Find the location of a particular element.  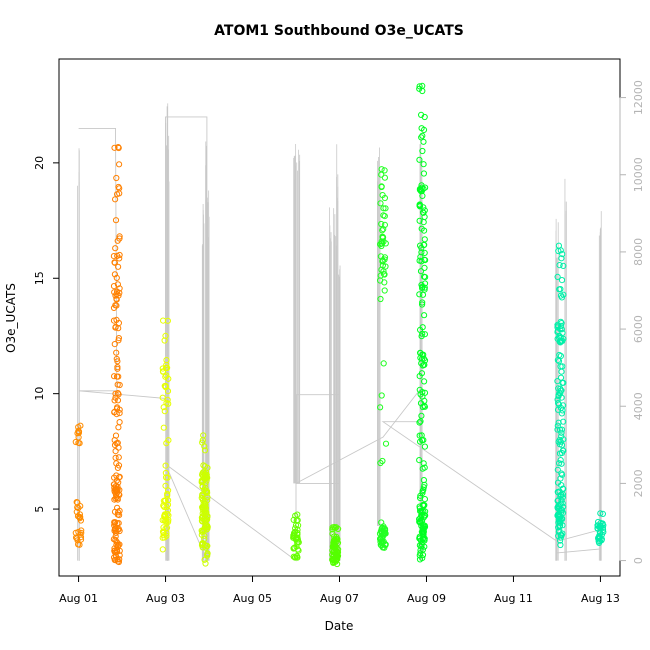

y2-tick-label: 0 is located at coordinates (638, 560).